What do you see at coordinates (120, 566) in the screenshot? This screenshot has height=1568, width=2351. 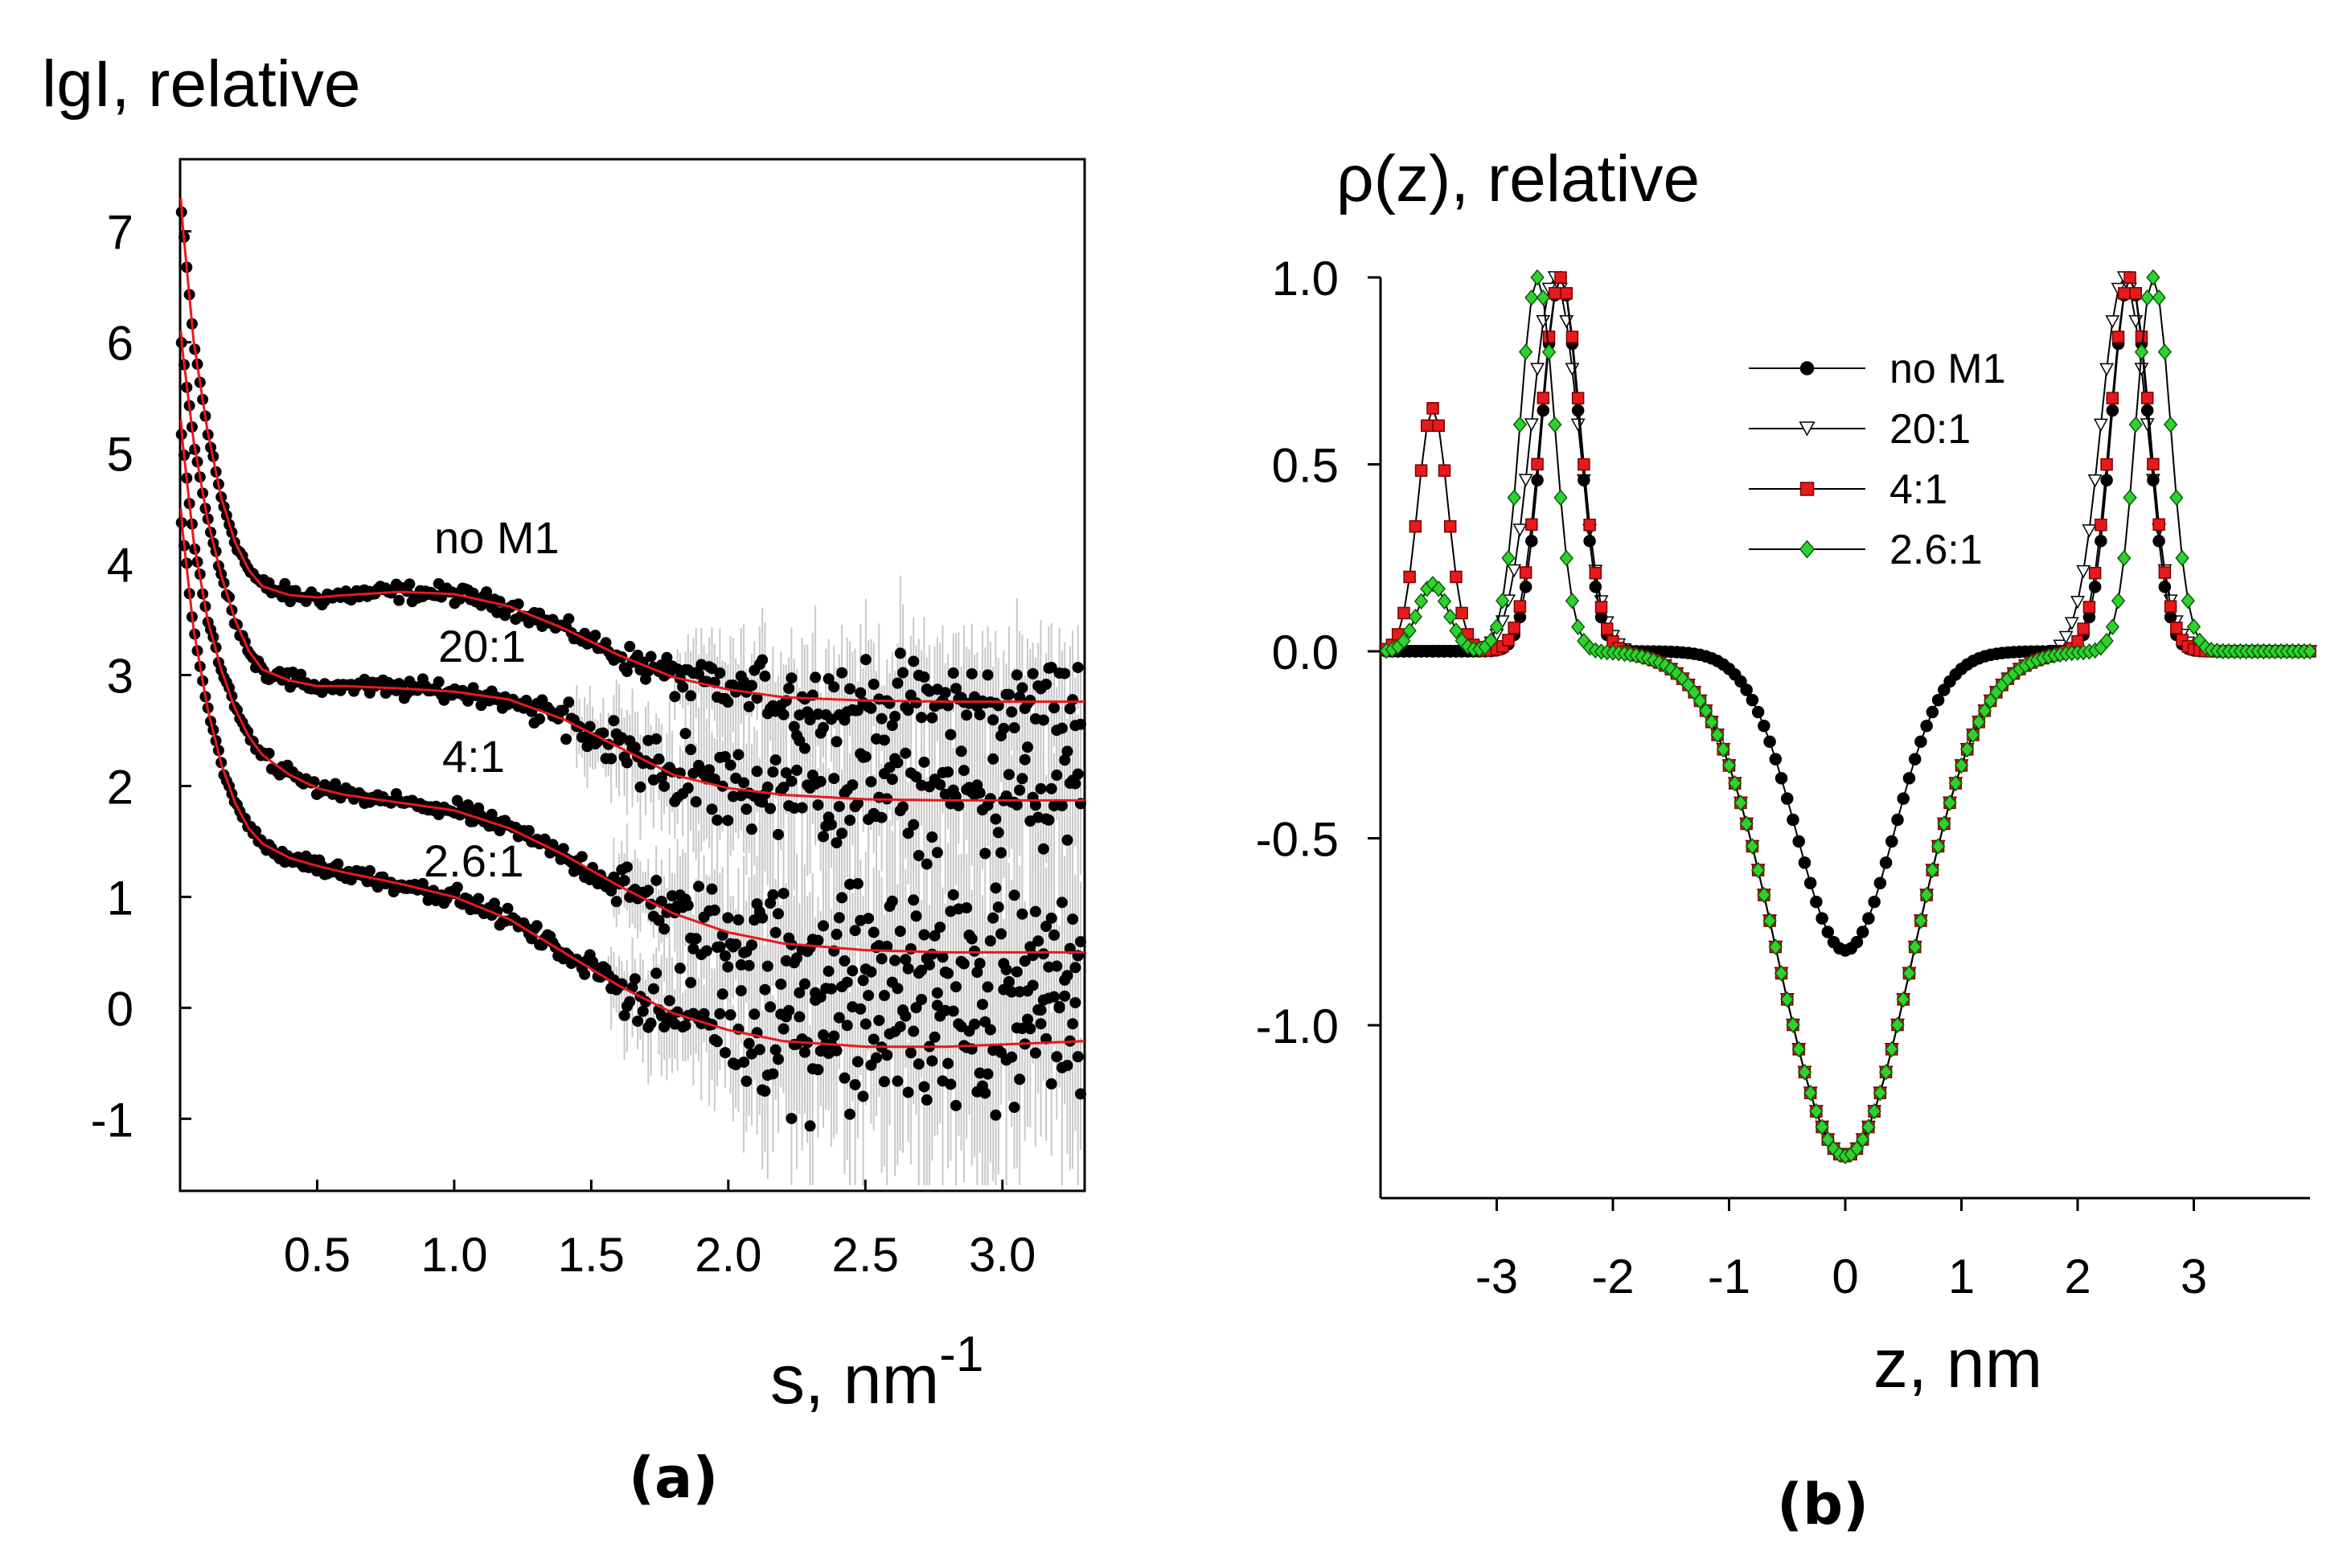 I see `panel-a-y-tick-label: 4` at bounding box center [120, 566].